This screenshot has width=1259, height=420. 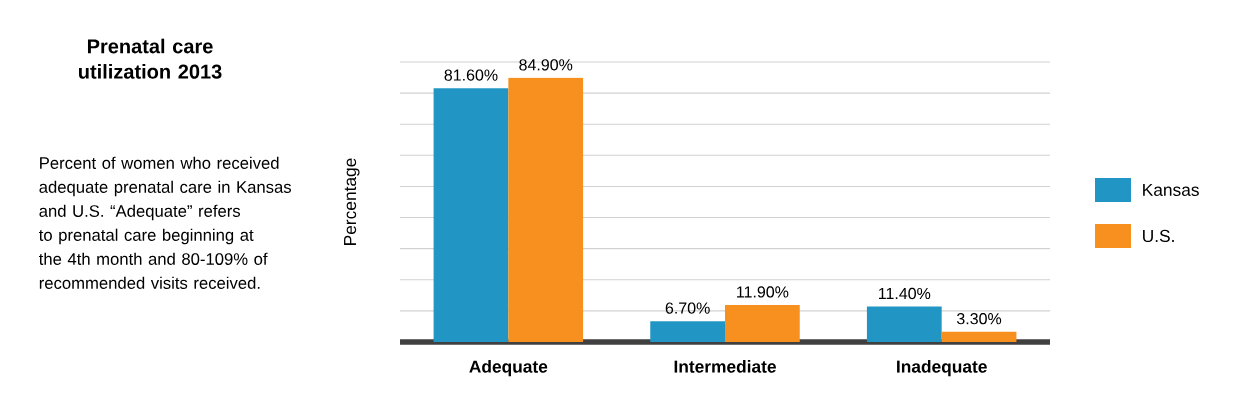 What do you see at coordinates (763, 292) in the screenshot?
I see `data-label: 11.90%` at bounding box center [763, 292].